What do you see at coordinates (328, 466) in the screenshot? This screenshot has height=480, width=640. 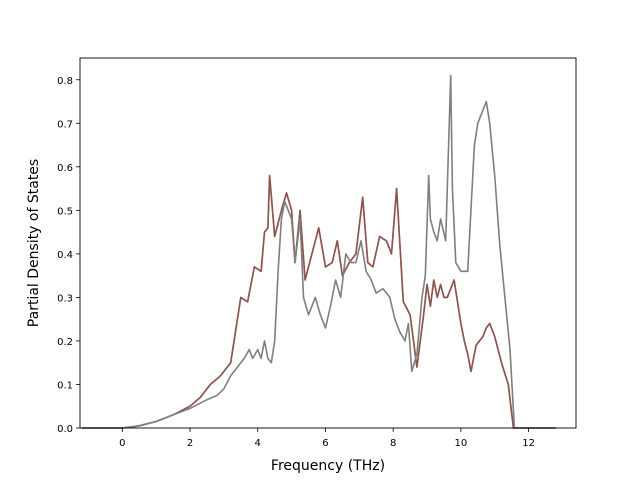 I see `x-axis-label: Frequency (THz)` at bounding box center [328, 466].